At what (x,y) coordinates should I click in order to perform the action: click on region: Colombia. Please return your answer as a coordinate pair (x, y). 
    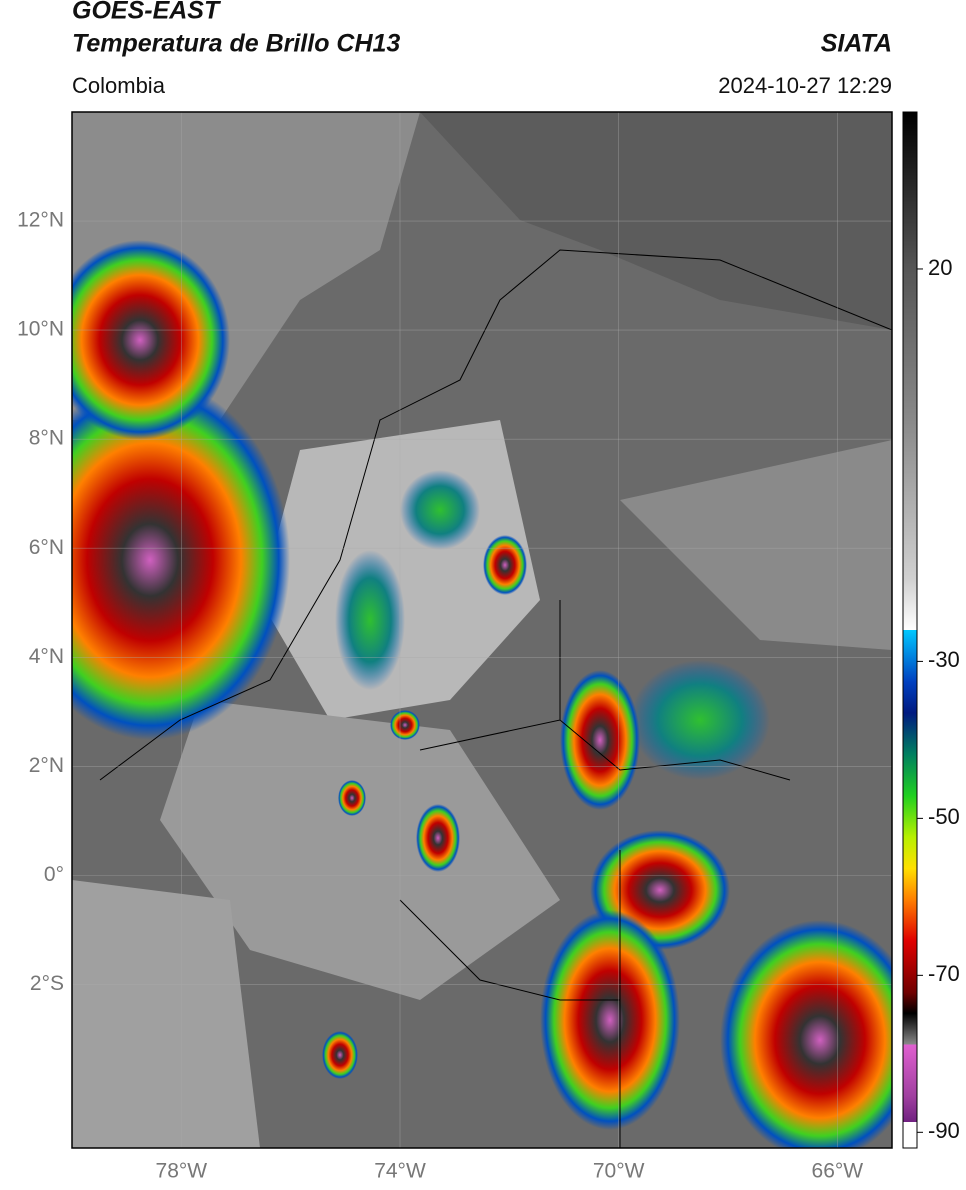
    Looking at the image, I should click on (119, 85).